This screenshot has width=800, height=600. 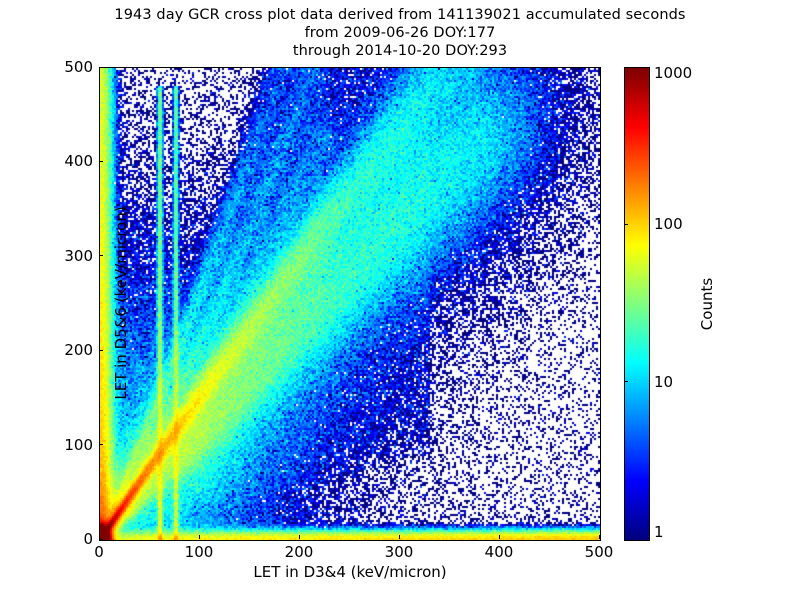 I want to click on x-tick-label: 0, so click(x=99, y=552).